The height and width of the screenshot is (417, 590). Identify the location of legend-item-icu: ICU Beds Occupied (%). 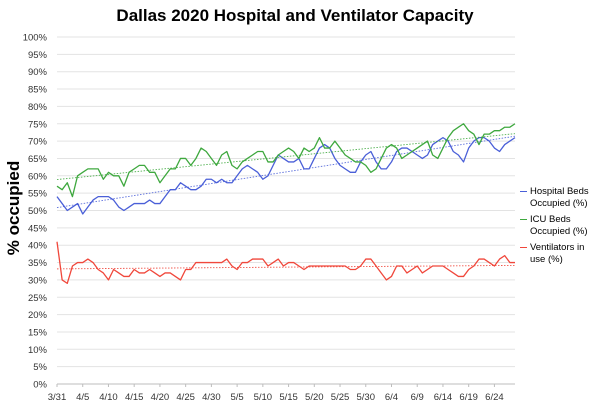
(555, 226).